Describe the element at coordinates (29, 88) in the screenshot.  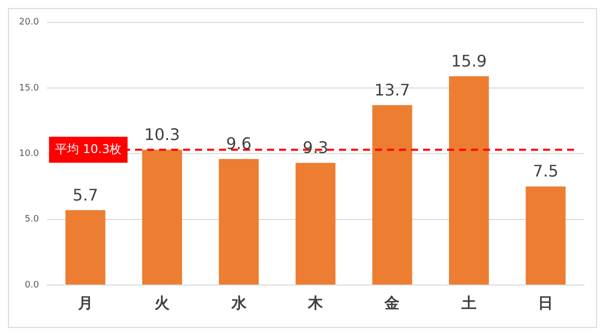
I see `y-tick-label: 15.0` at that location.